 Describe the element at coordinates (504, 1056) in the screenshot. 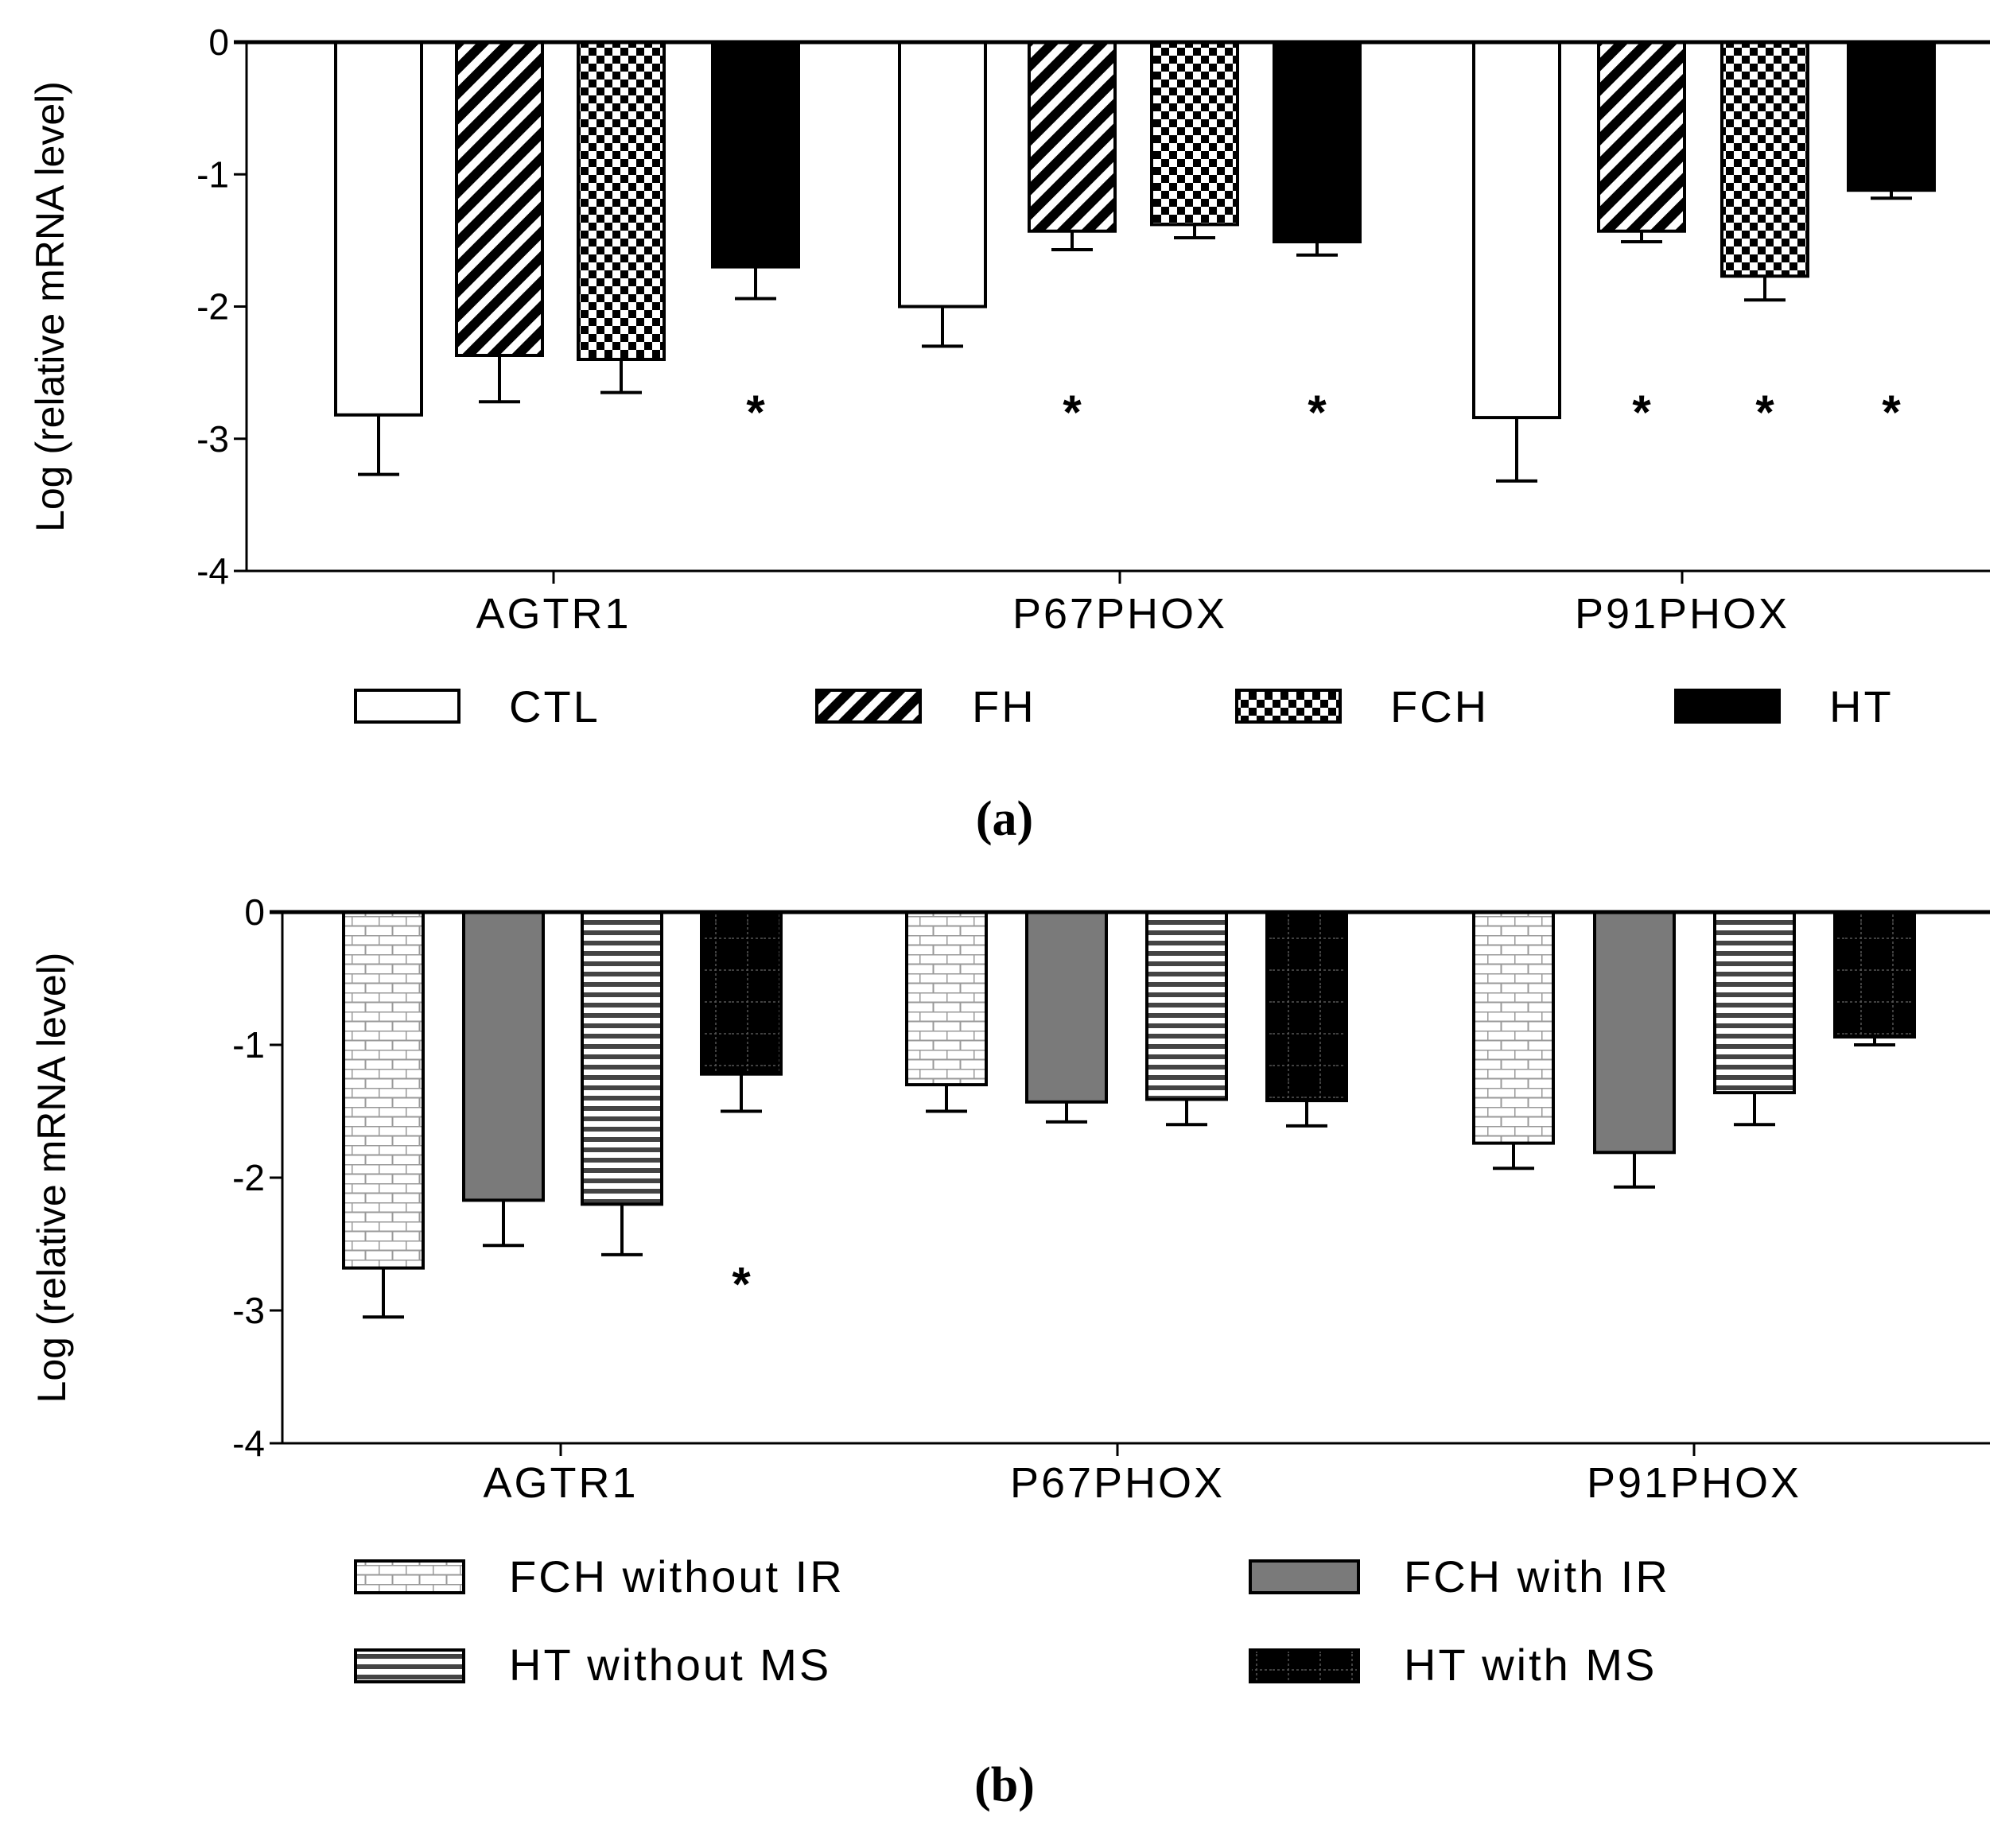

I see `bar-fch-with-ir-agtr1` at that location.